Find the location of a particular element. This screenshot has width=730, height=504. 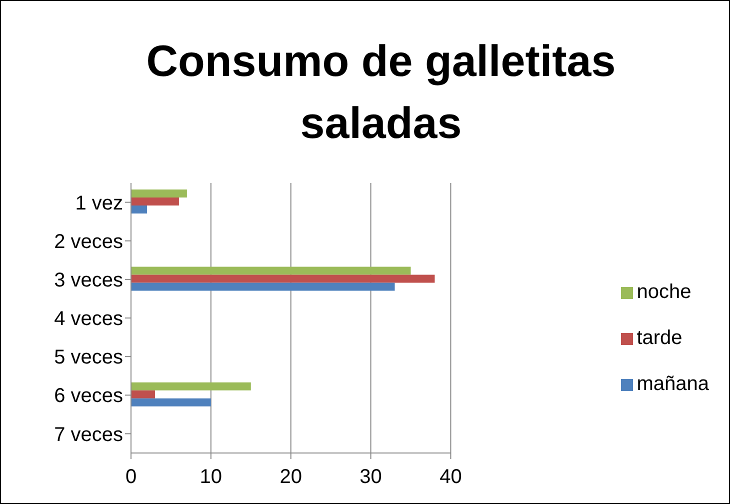

x-tick-label: 30 is located at coordinates (371, 477).